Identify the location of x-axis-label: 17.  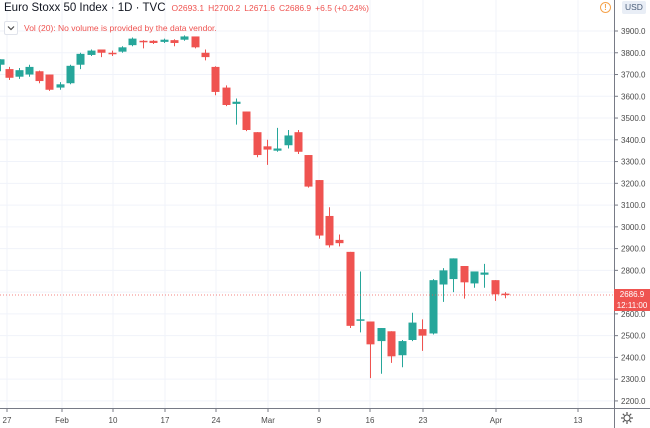
(165, 420).